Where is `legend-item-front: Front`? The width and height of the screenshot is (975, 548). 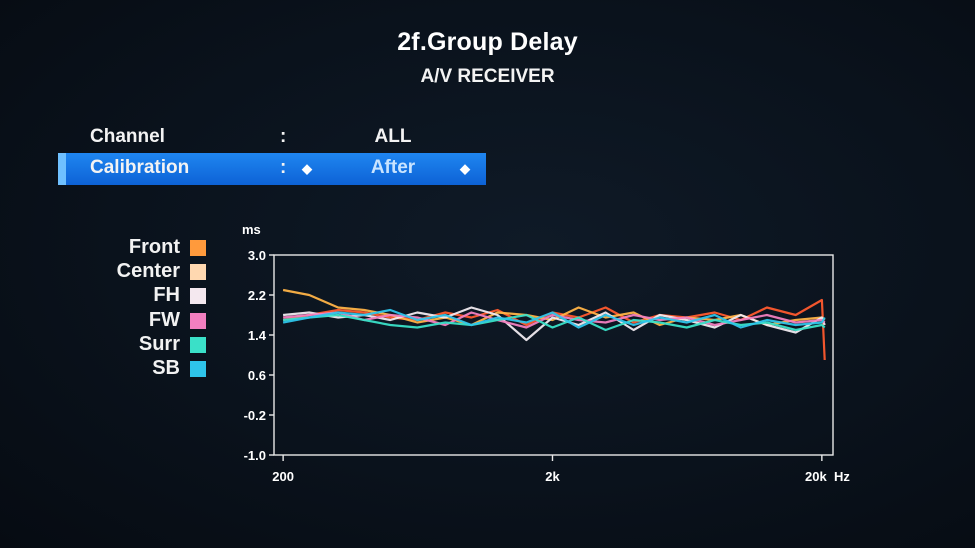
legend-item-front: Front is located at coordinates (156, 248).